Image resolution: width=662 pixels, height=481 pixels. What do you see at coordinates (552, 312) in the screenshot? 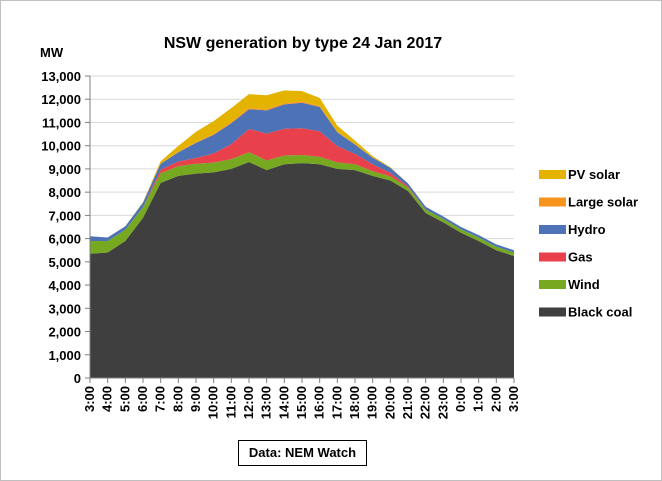
I see `legend-swatch-black-coal` at bounding box center [552, 312].